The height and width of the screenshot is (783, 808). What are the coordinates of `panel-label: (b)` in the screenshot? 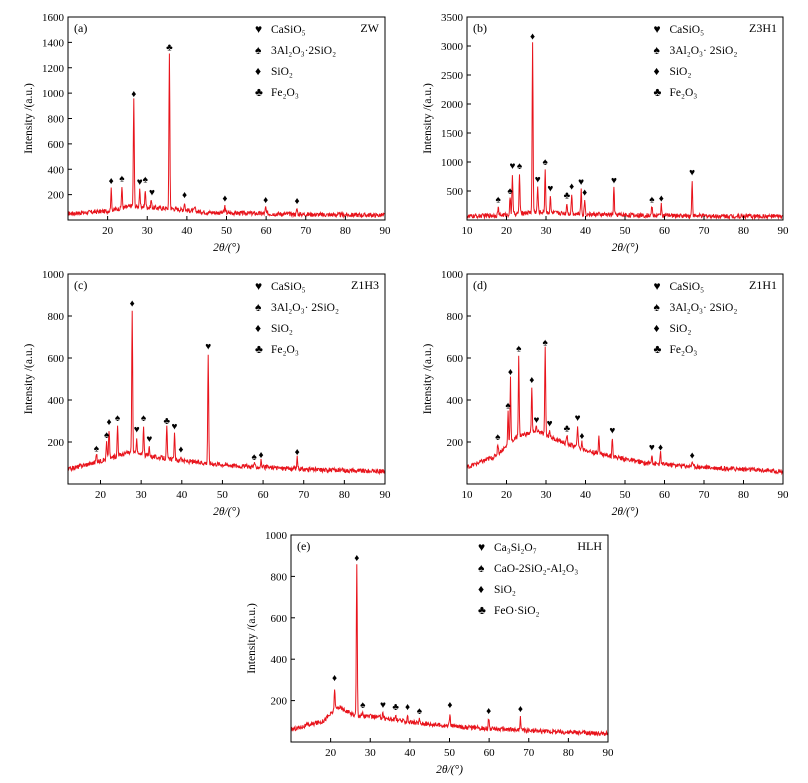 It's located at (480, 28).